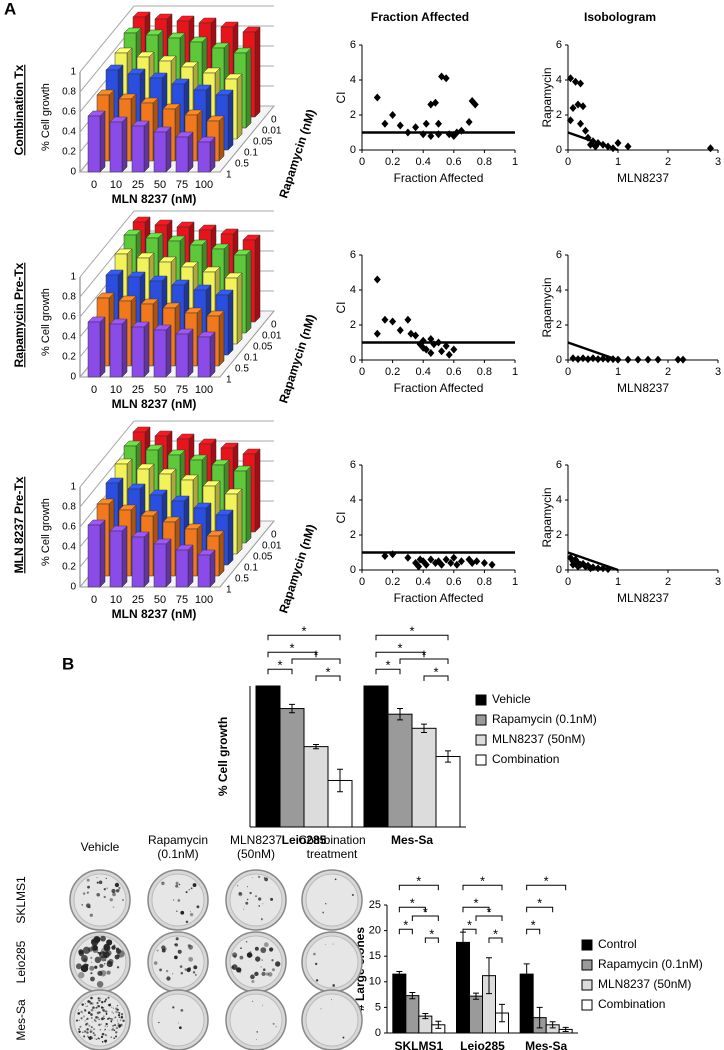 Image resolution: width=724 pixels, height=1050 pixels. What do you see at coordinates (21, 1020) in the screenshot?
I see `row-label: Mes-Sa` at bounding box center [21, 1020].